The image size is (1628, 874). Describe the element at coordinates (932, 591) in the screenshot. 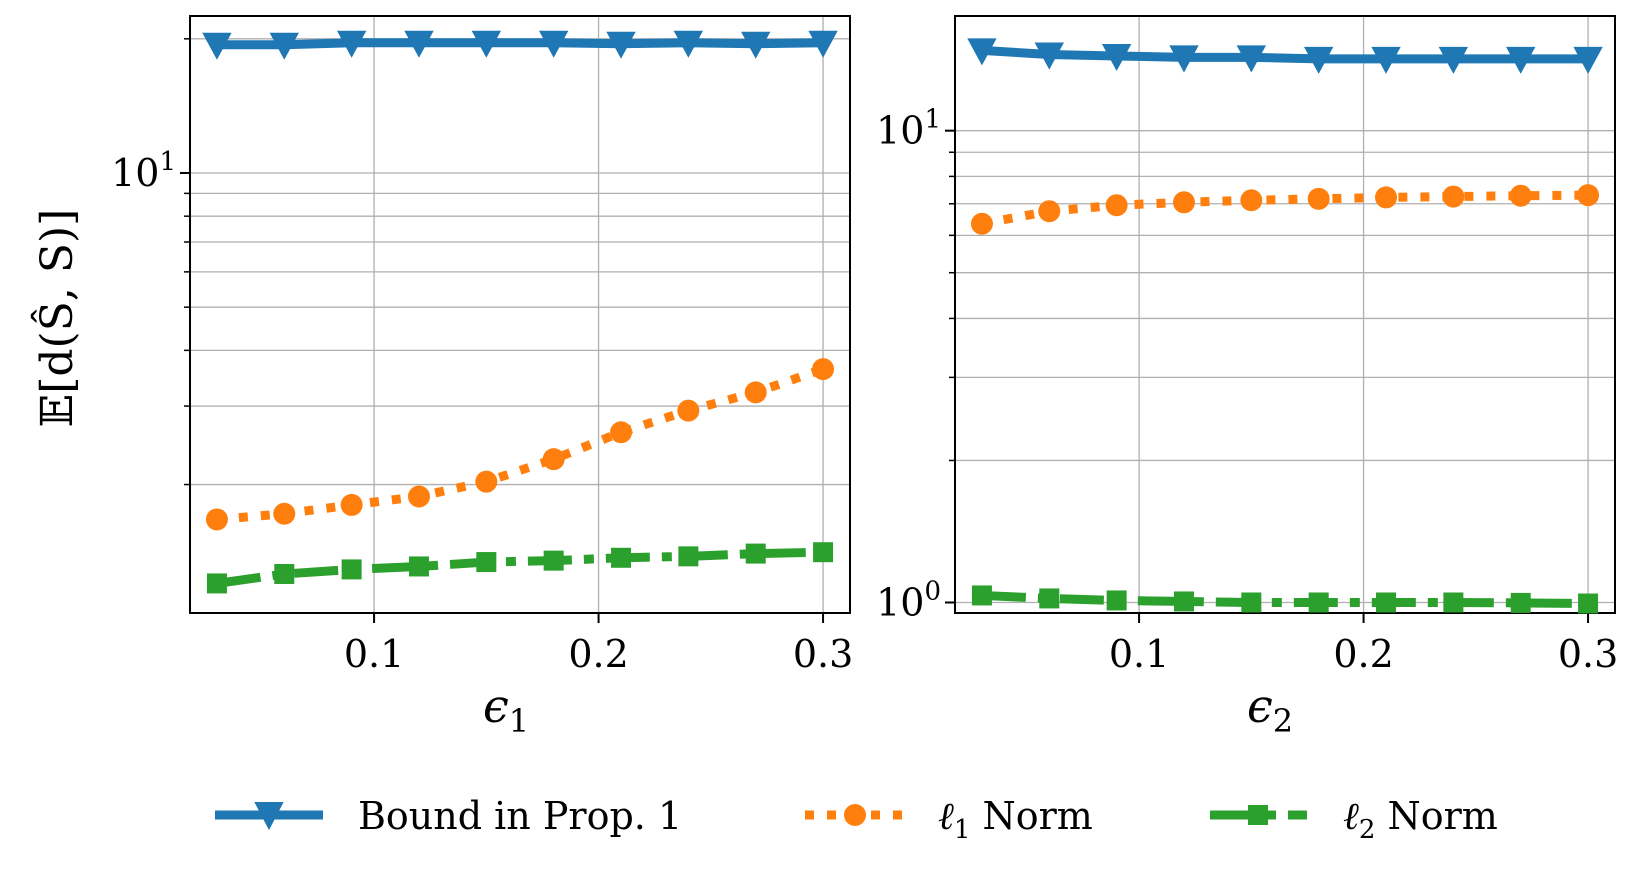

I see `right-ytick-label-exponent: 0` at that location.